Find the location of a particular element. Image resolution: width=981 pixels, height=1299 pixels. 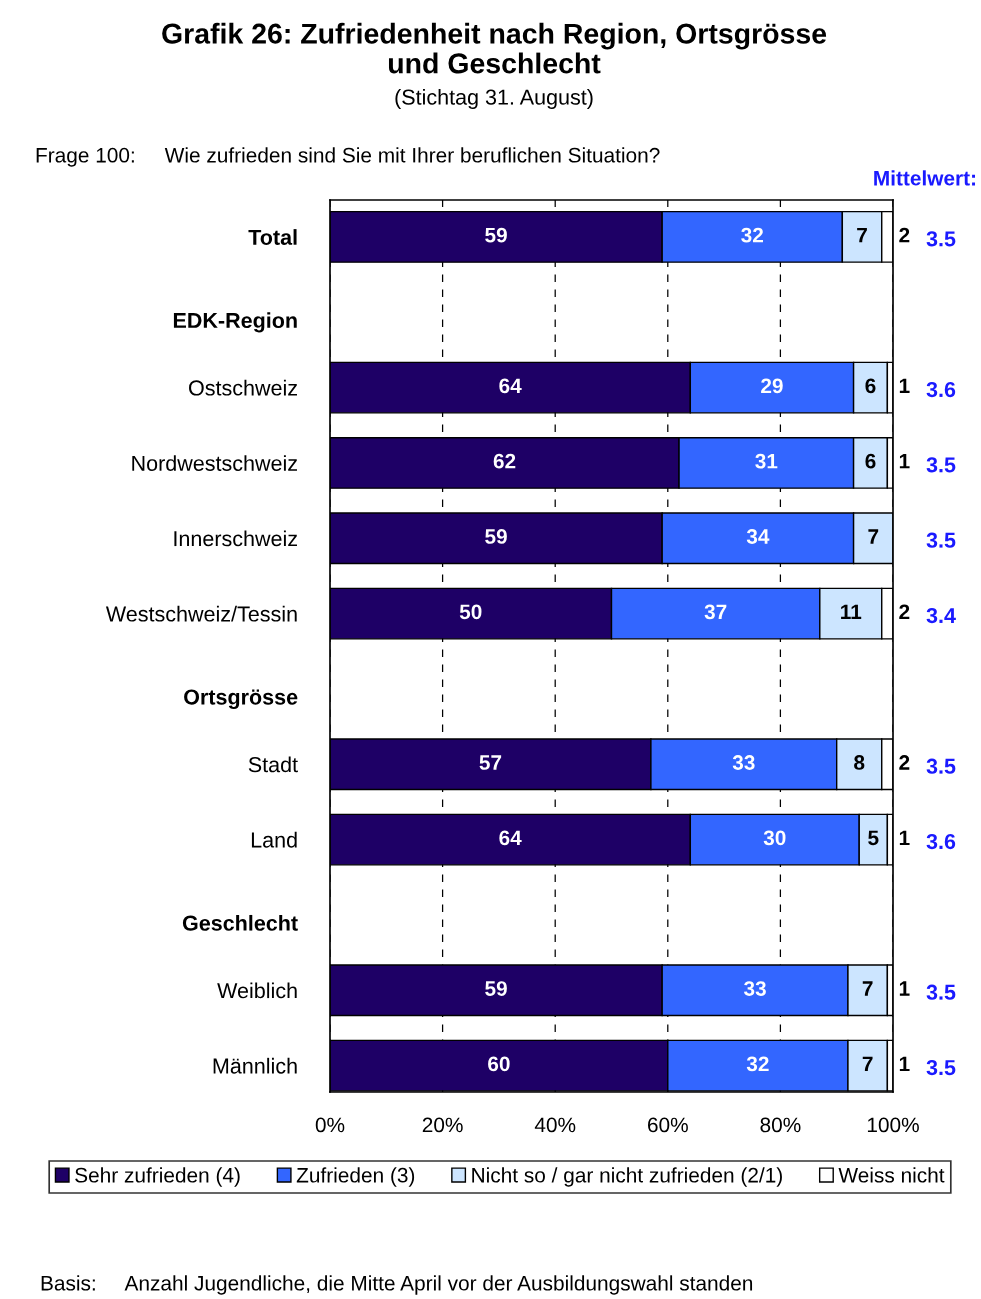

x-tick-label: 80% is located at coordinates (780, 1125).